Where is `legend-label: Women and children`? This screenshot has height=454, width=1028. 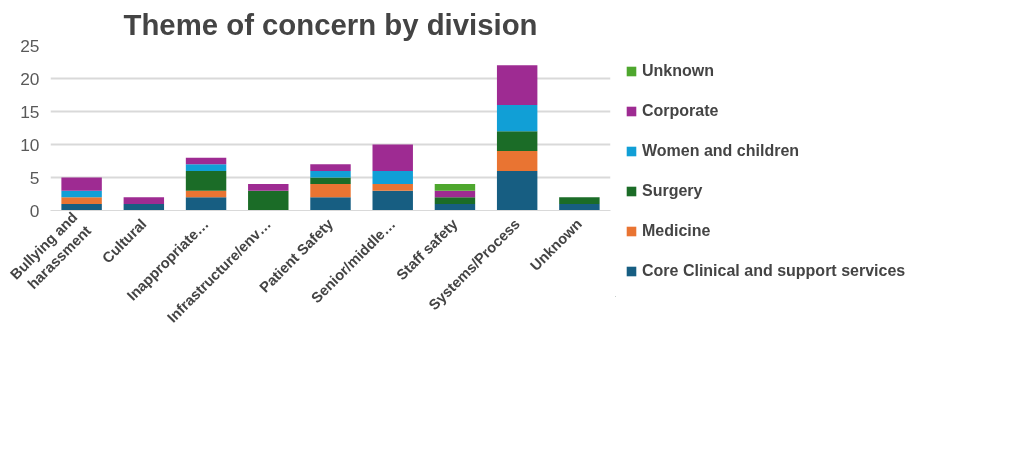
legend-label: Women and children is located at coordinates (721, 150).